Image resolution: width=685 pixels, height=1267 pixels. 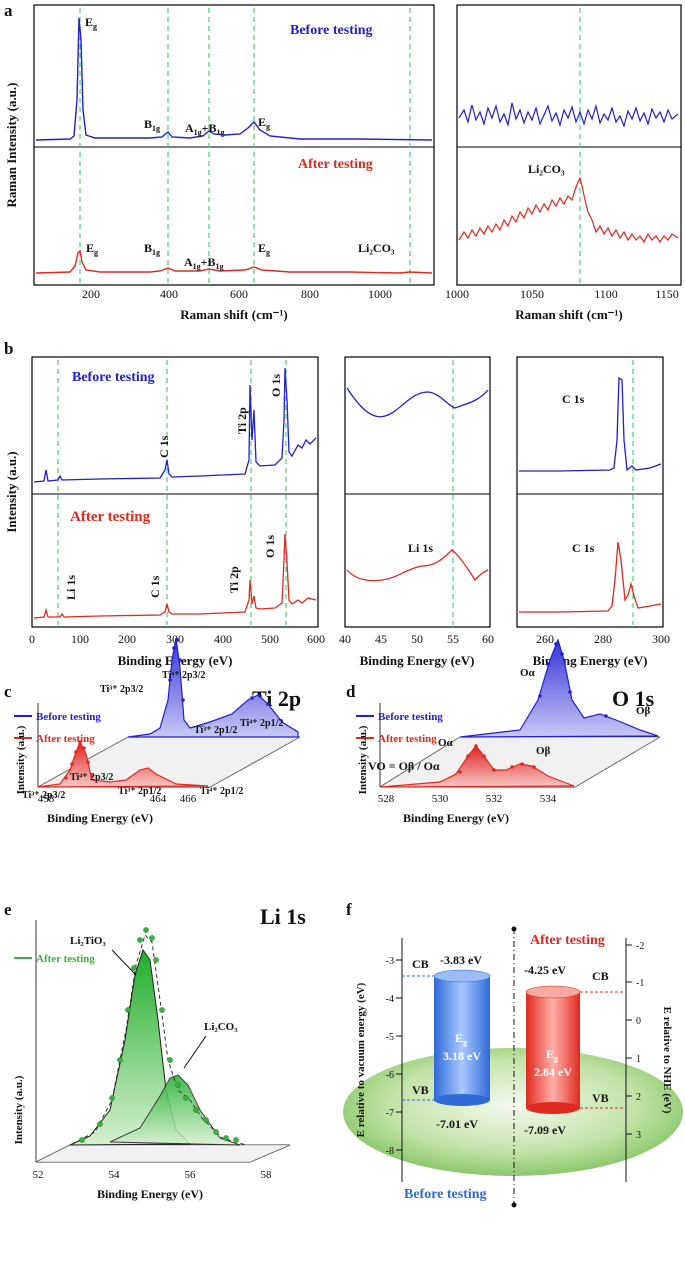 What do you see at coordinates (583, 548) in the screenshot?
I see `b-c1s-label-bottom: C 1s` at bounding box center [583, 548].